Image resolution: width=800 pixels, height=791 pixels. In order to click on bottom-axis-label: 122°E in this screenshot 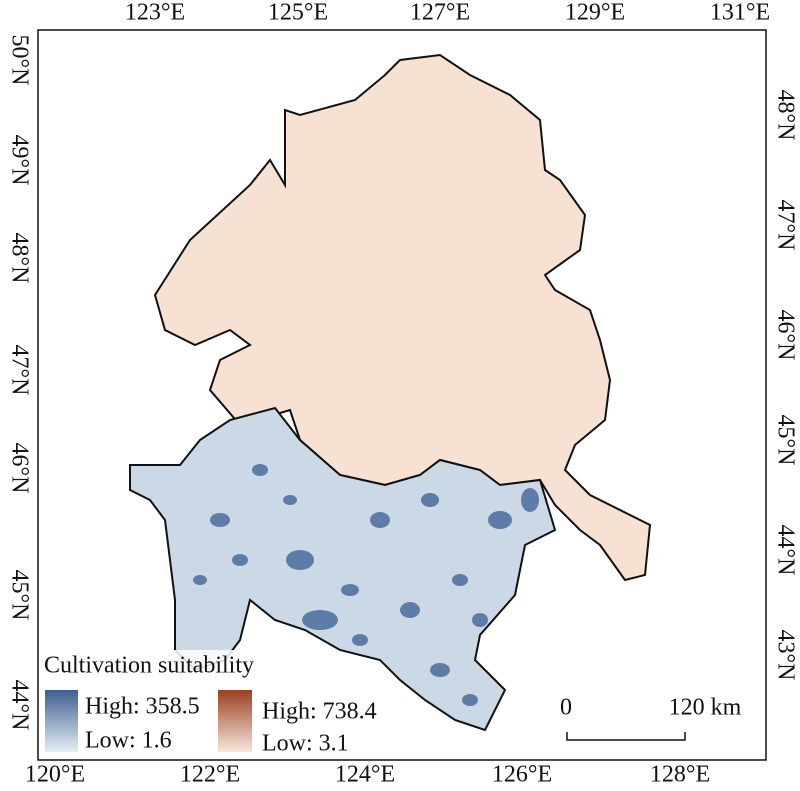, I will do `click(210, 775)`.